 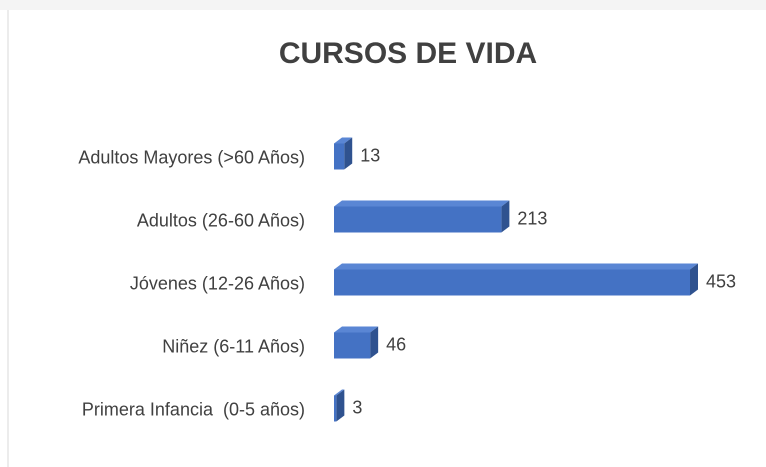 What do you see at coordinates (233, 346) in the screenshot?
I see `y-tick-label: Niñez (6-11 Años)` at bounding box center [233, 346].